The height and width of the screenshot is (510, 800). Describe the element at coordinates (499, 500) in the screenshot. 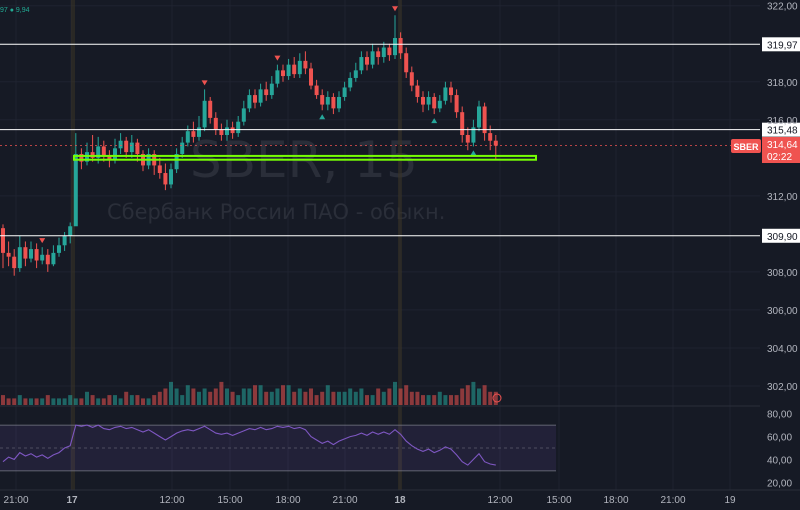

I see `time-tick-label: 12:00` at that location.